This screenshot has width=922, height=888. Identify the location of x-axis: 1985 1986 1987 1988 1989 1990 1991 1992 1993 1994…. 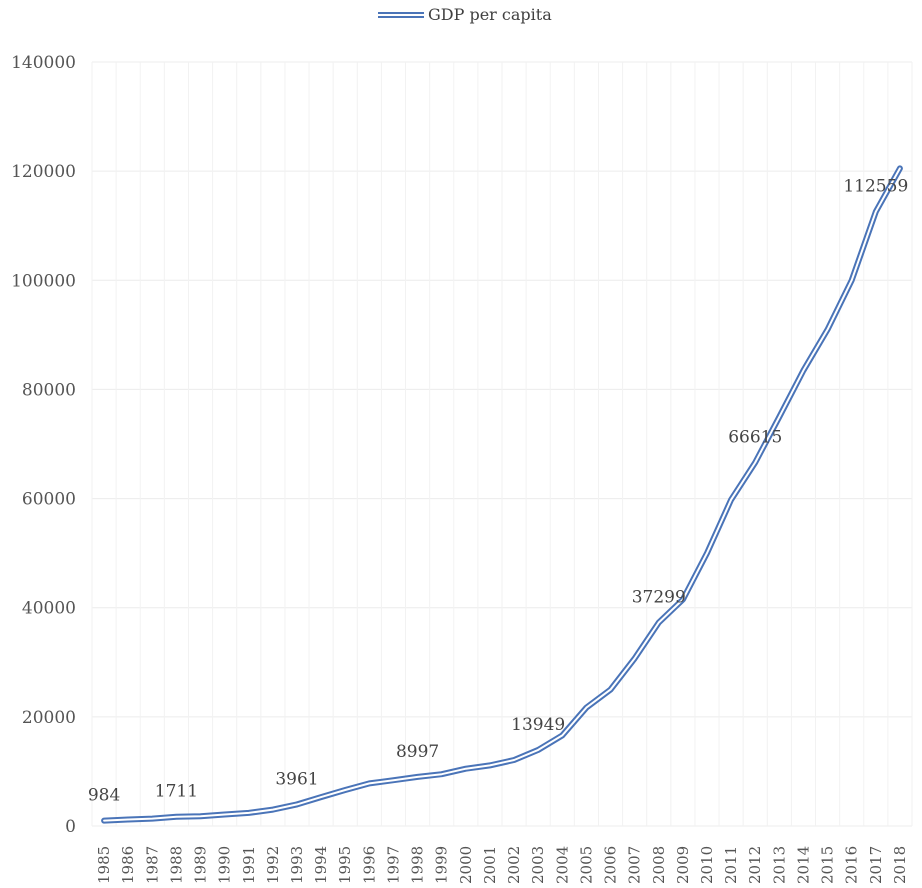
(502, 865).